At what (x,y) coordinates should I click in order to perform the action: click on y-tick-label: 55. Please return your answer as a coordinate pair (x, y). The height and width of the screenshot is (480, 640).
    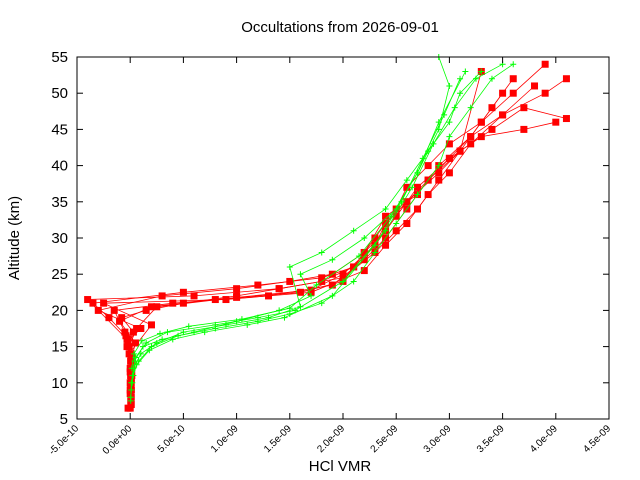
    Looking at the image, I should click on (59, 57).